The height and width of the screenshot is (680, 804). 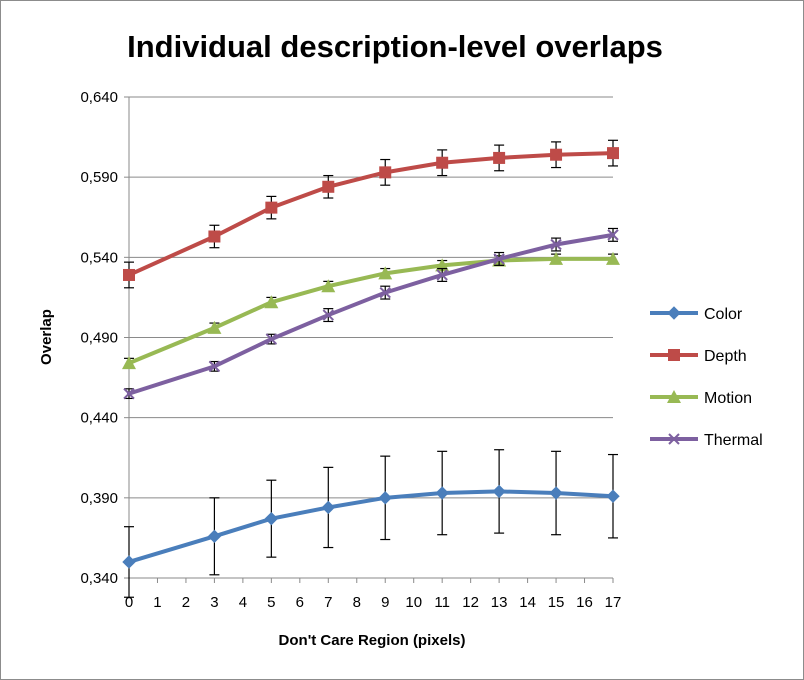 What do you see at coordinates (470, 602) in the screenshot?
I see `x-tick-label: 12` at bounding box center [470, 602].